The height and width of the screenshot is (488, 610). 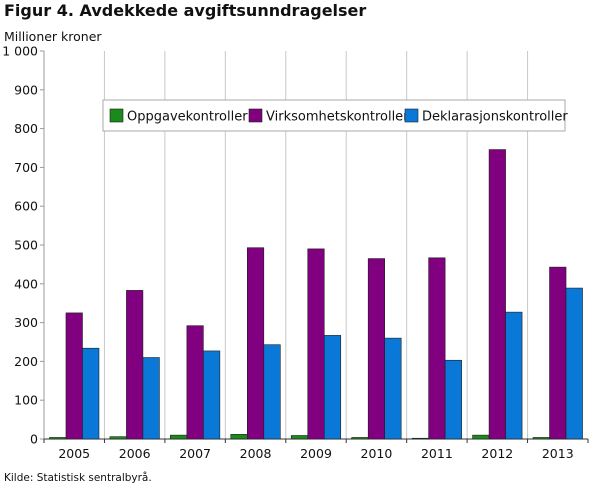 I want to click on y-tick-label: 1 000, so click(x=20, y=51).